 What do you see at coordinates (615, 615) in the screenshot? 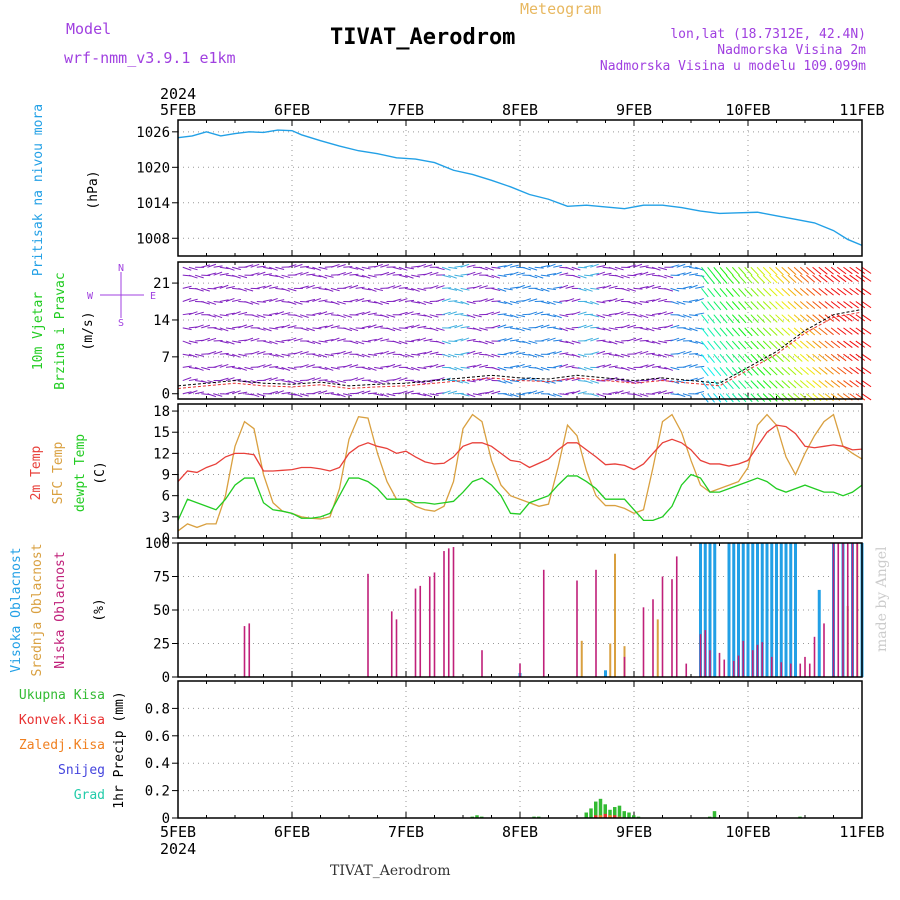
I see `cloud-mid-bar` at bounding box center [615, 615].